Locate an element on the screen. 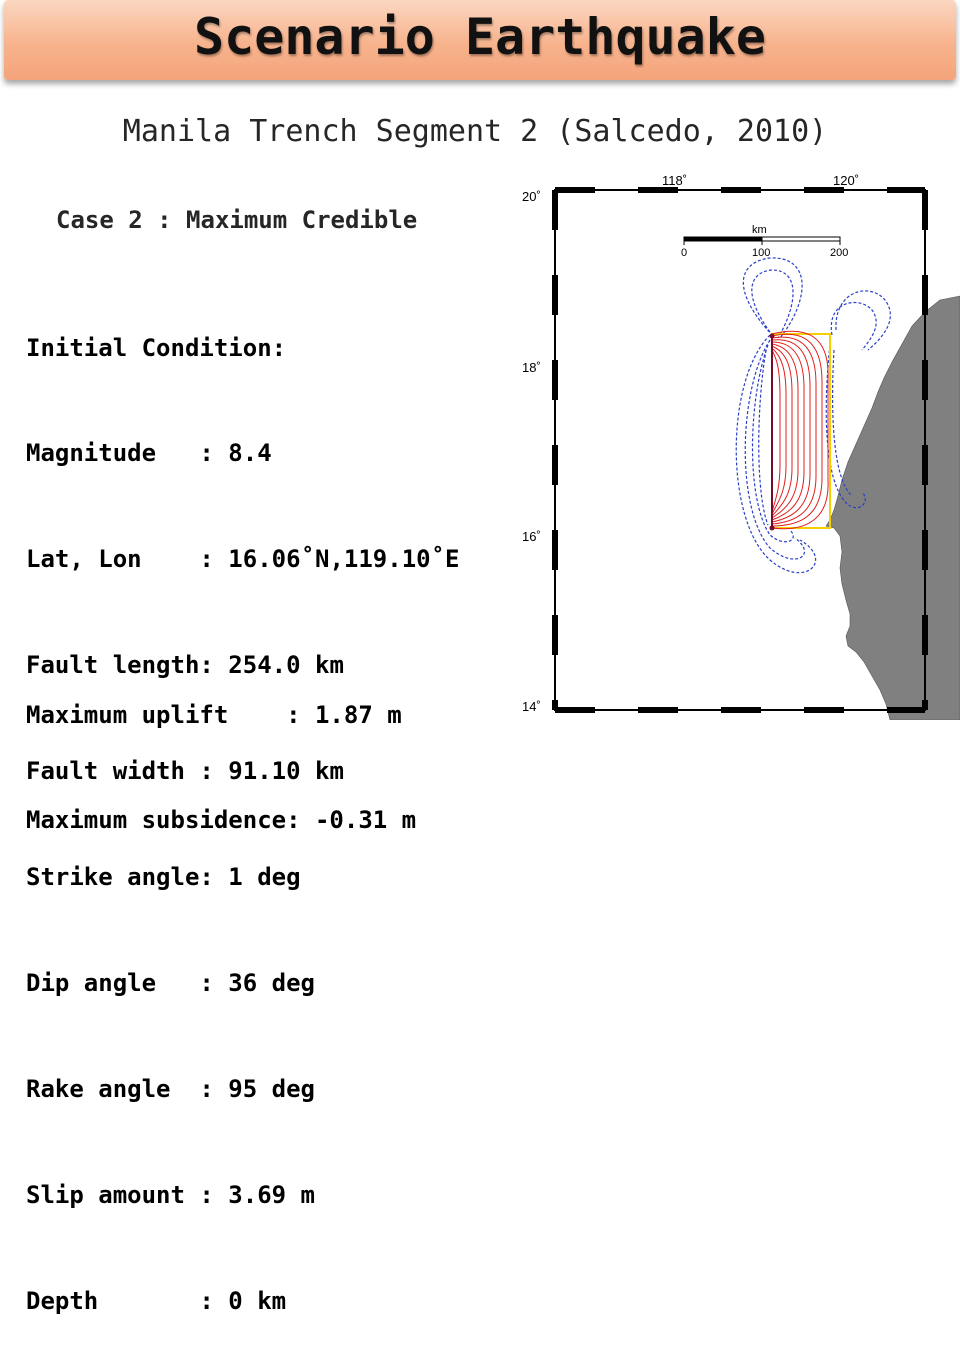 The image size is (960, 1354). parameter-row: Fault length: 254.0 km is located at coordinates (185, 665).